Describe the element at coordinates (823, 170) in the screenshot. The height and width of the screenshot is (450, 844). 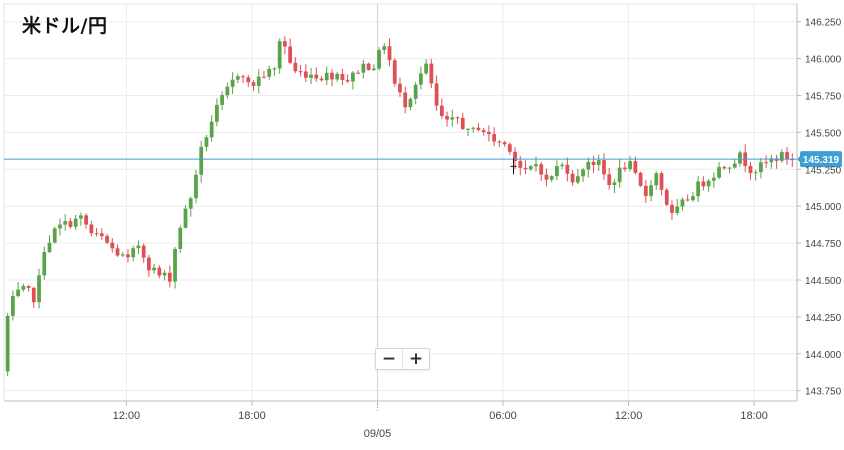
I see `y-tick-label: 145.250` at that location.